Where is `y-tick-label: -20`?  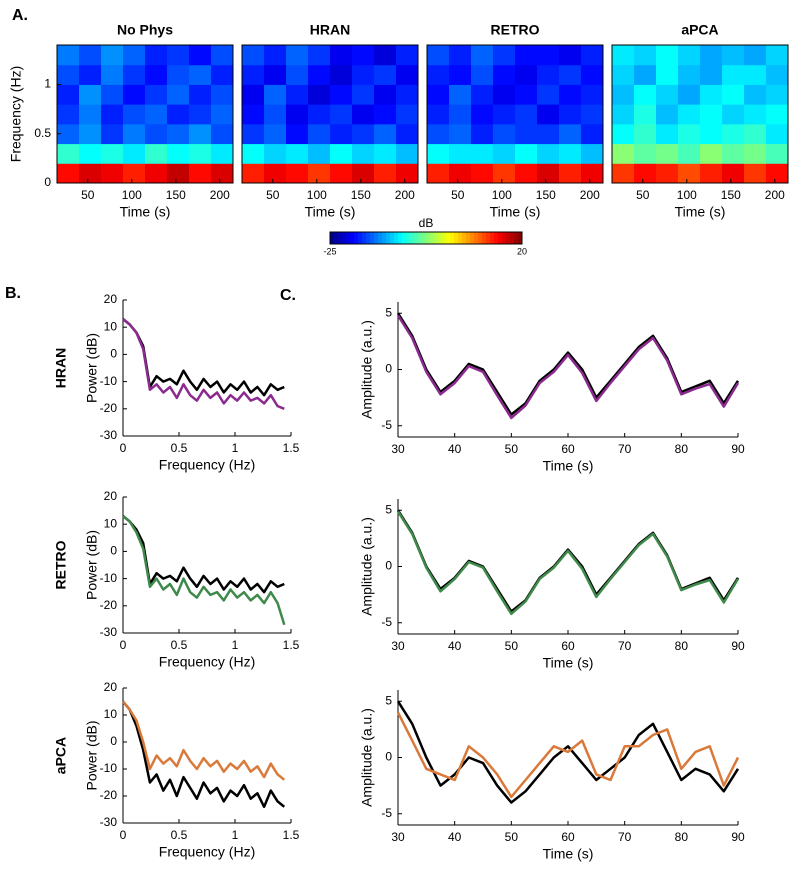
y-tick-label: -20 is located at coordinates (109, 408).